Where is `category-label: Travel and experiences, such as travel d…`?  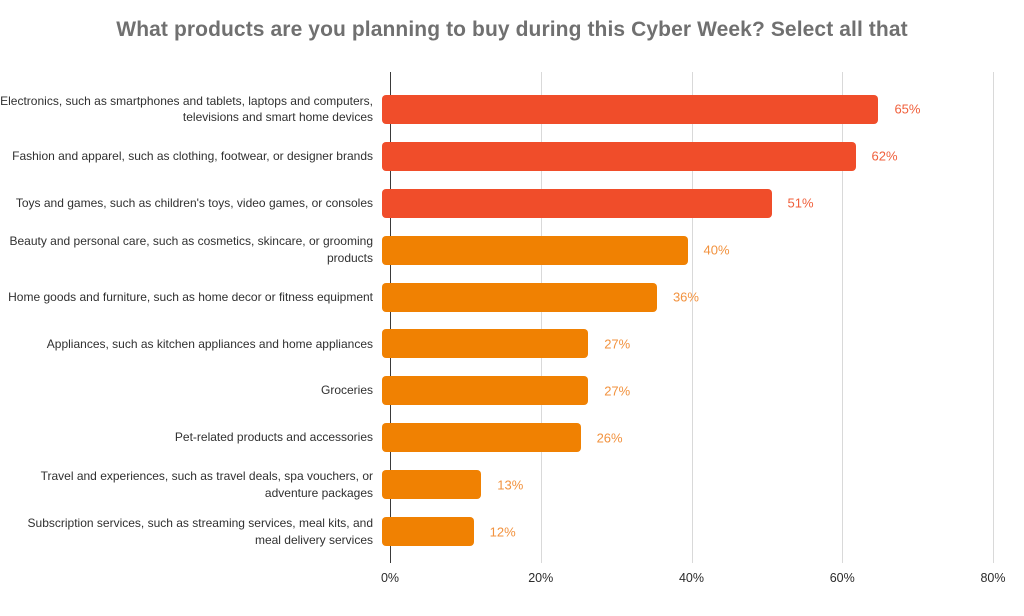
category-label: Travel and experiences, such as travel d… is located at coordinates (206, 484).